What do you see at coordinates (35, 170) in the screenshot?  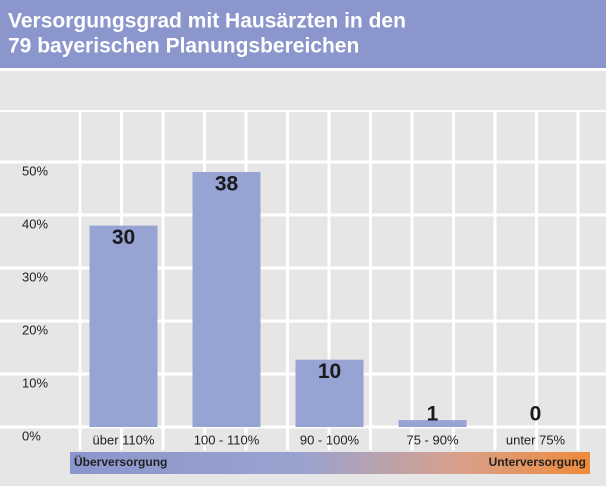 I see `y-tick-label: 50%` at bounding box center [35, 170].